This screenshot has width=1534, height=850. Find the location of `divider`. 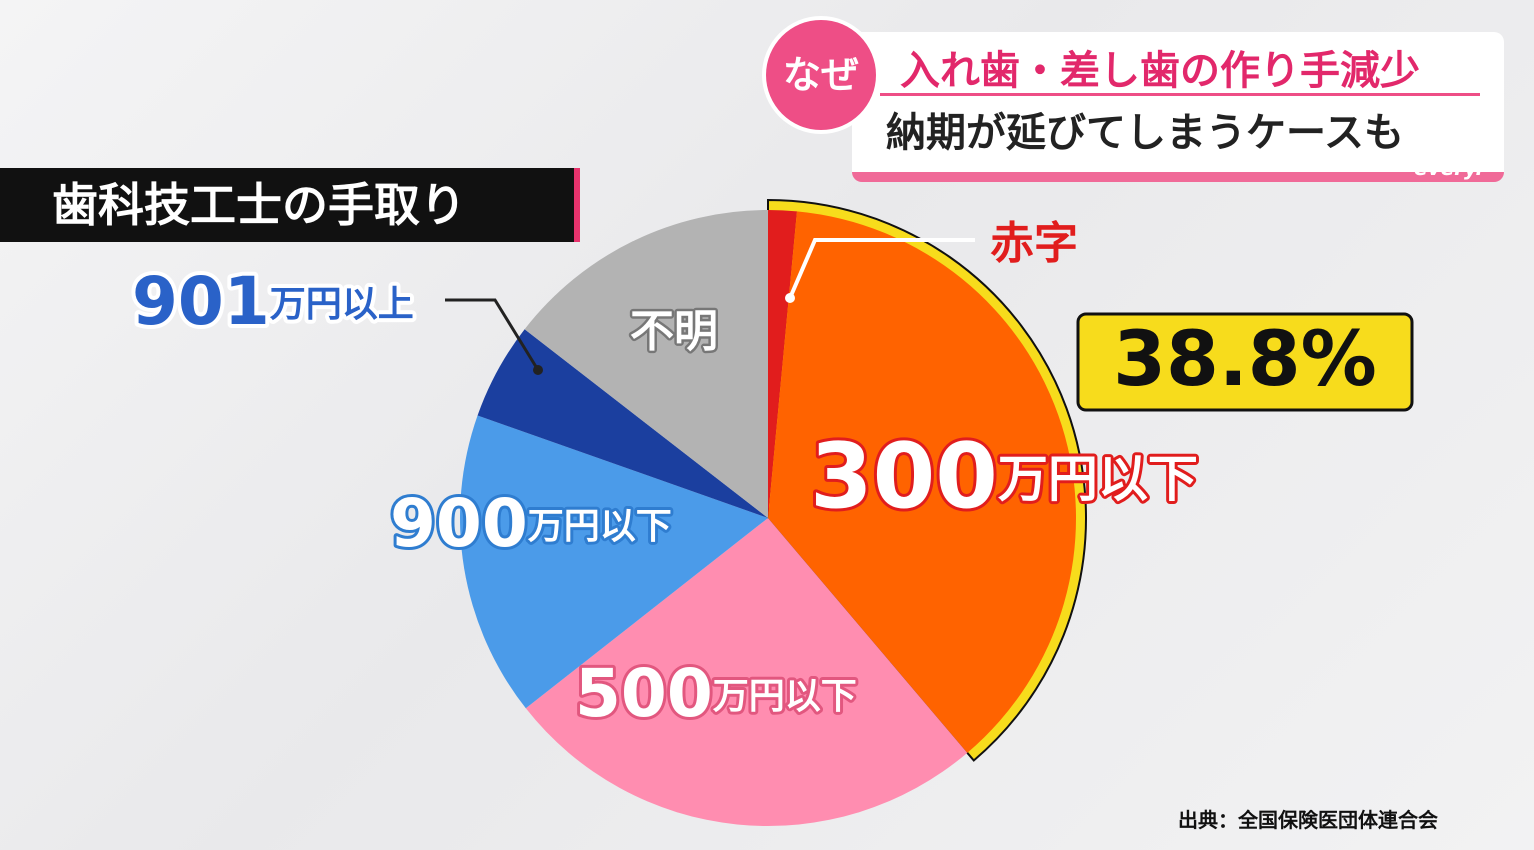

divider is located at coordinates (1180, 94).